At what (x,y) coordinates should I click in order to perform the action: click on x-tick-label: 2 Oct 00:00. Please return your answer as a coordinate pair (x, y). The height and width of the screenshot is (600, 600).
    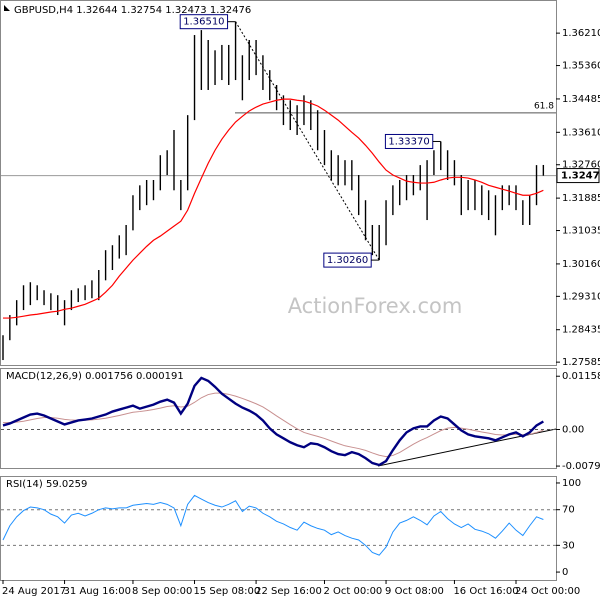
    Looking at the image, I should click on (352, 591).